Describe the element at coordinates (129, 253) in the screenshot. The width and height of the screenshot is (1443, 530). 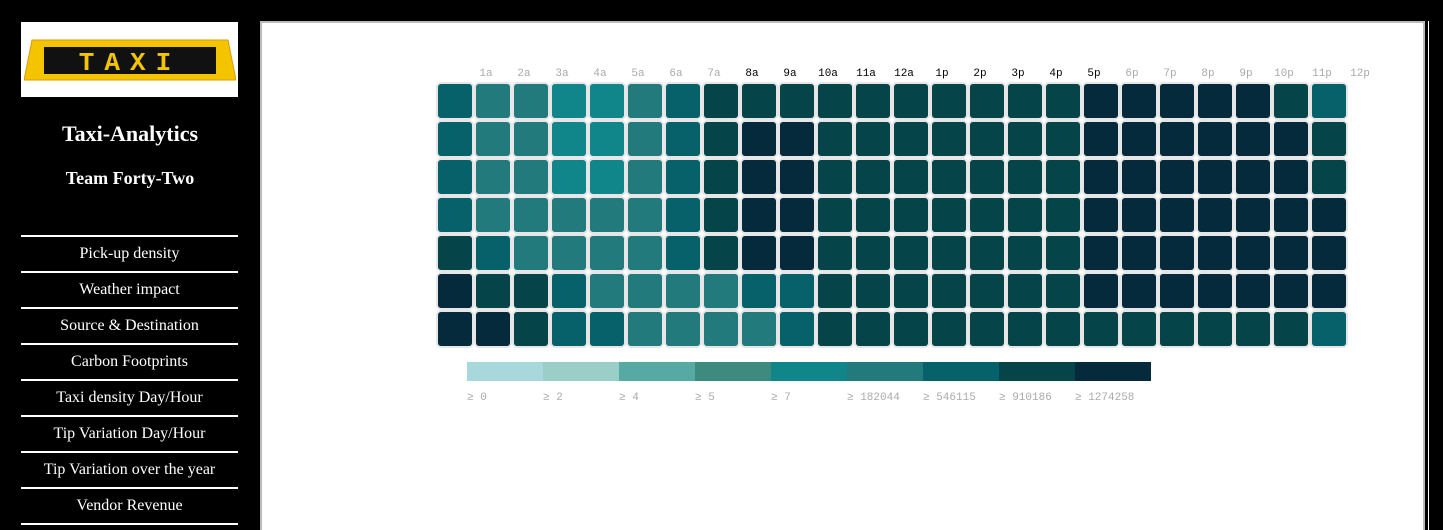
I see `nav-item-pickup-density: Pick-up density` at that location.